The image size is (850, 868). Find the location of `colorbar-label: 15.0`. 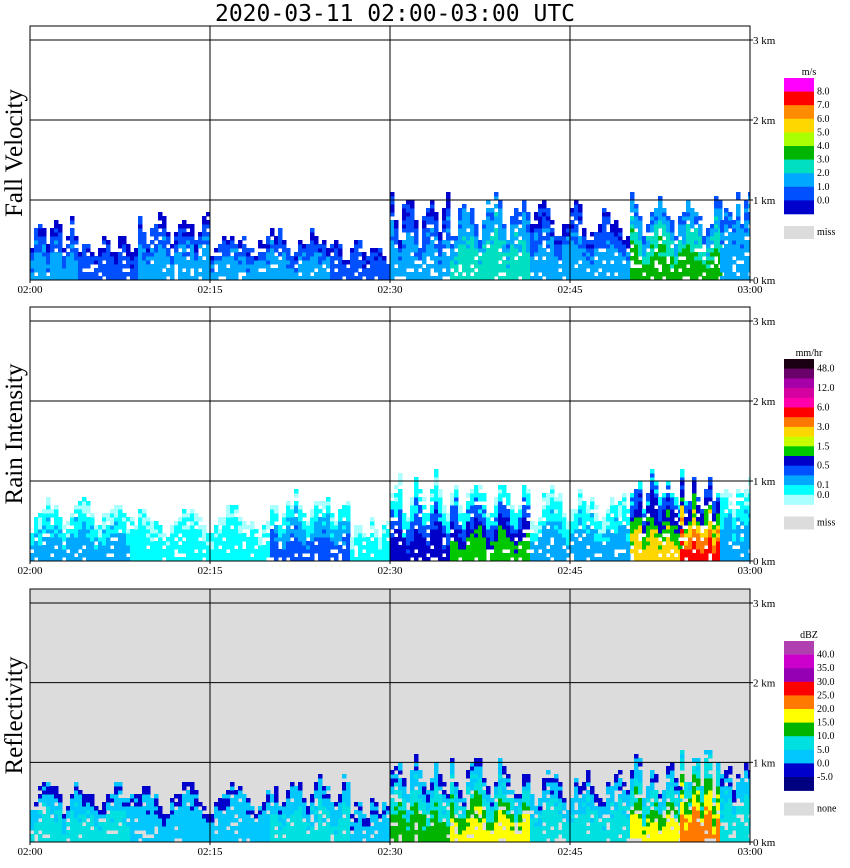

colorbar-label: 15.0 is located at coordinates (826, 723).